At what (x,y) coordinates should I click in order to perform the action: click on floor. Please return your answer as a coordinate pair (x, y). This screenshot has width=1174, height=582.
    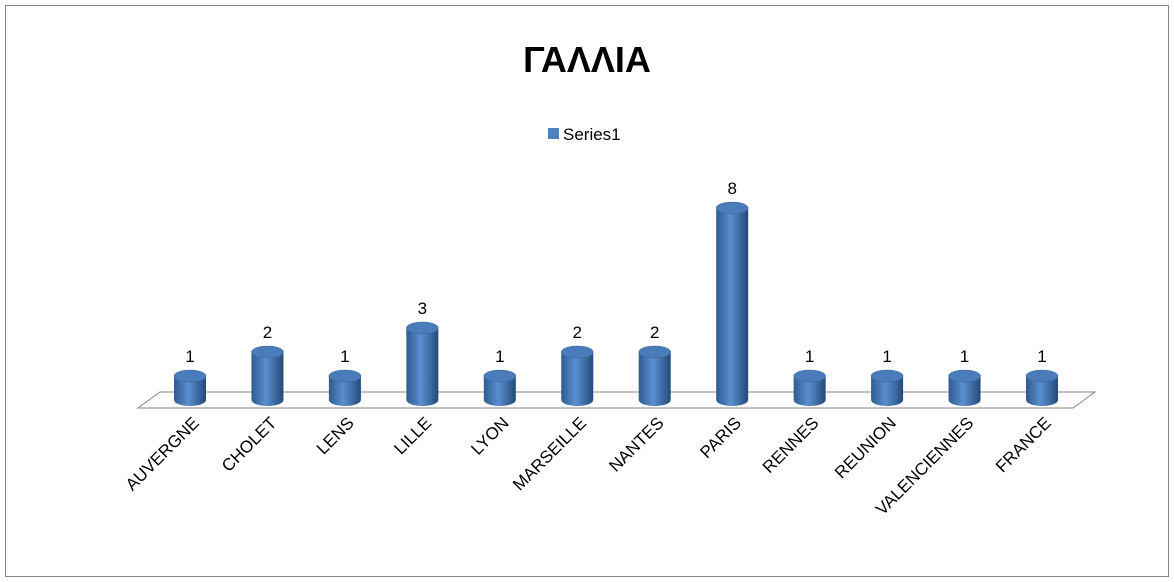
    Looking at the image, I should click on (616, 400).